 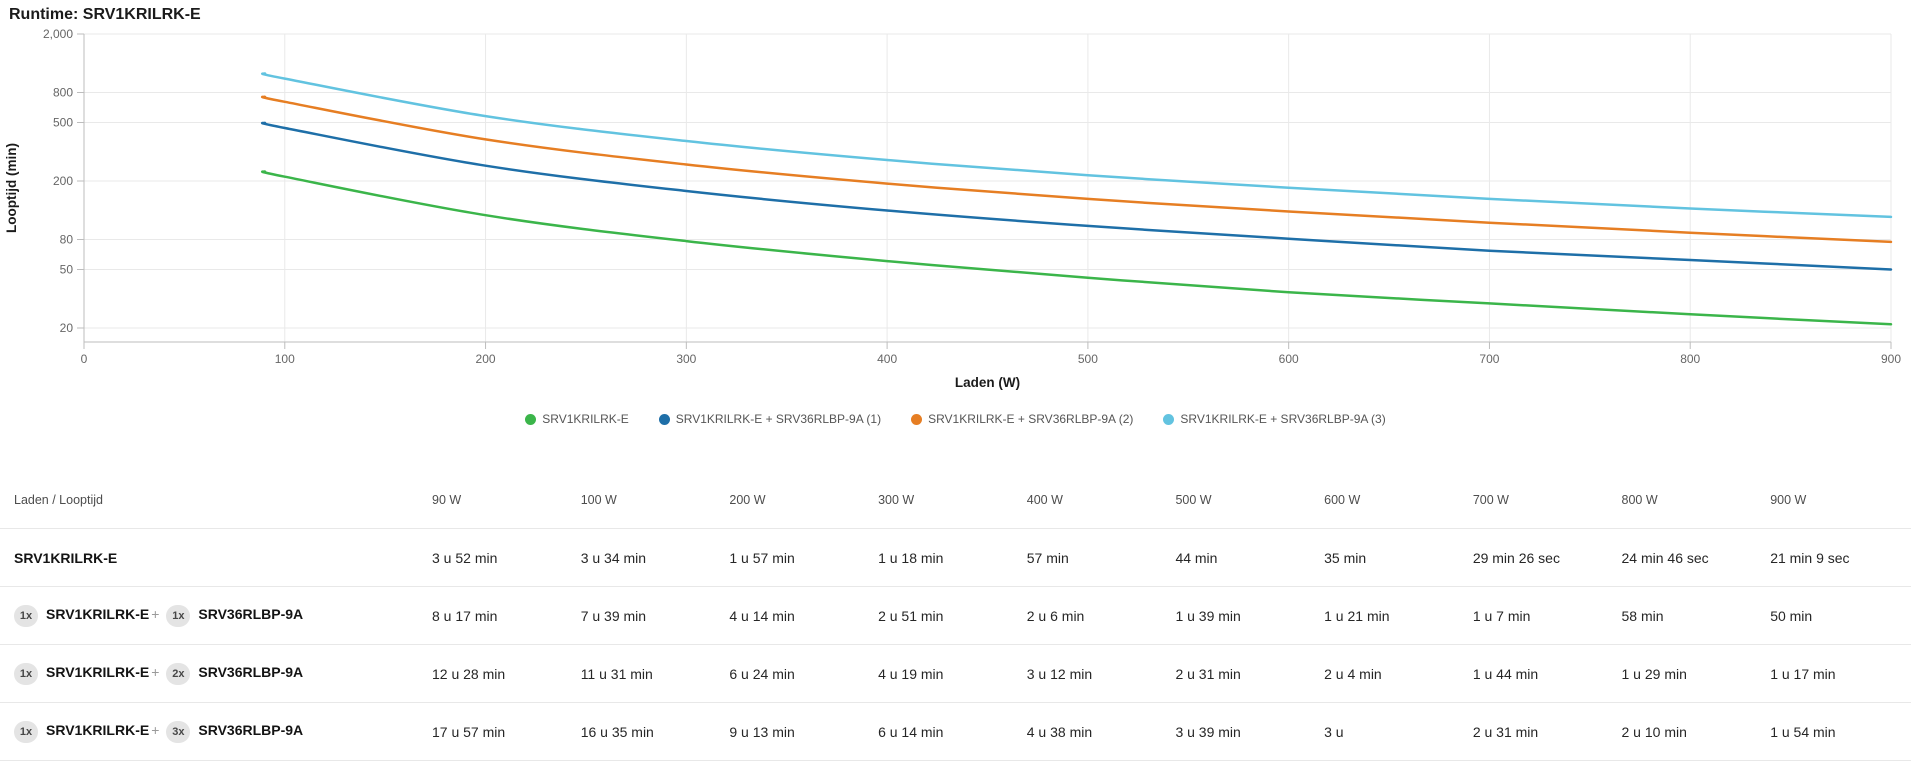 What do you see at coordinates (647, 500) in the screenshot?
I see `column-header: 100 W` at bounding box center [647, 500].